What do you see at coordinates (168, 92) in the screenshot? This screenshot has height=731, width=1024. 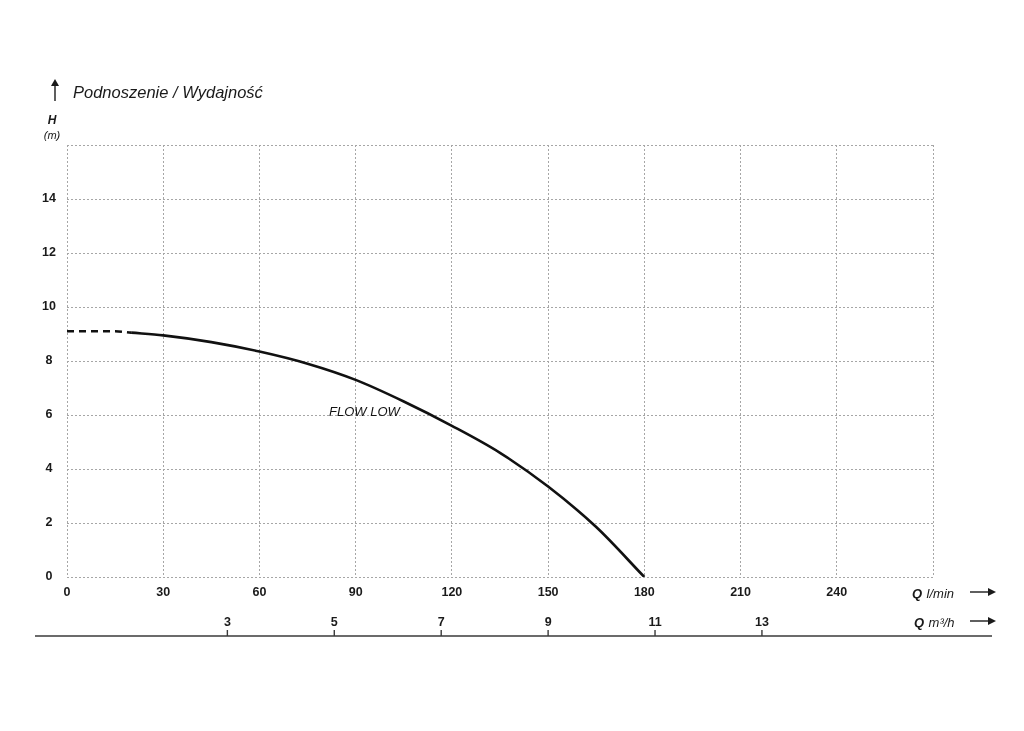 I see `chart-title: Podnoszenie / Wydajność` at bounding box center [168, 92].